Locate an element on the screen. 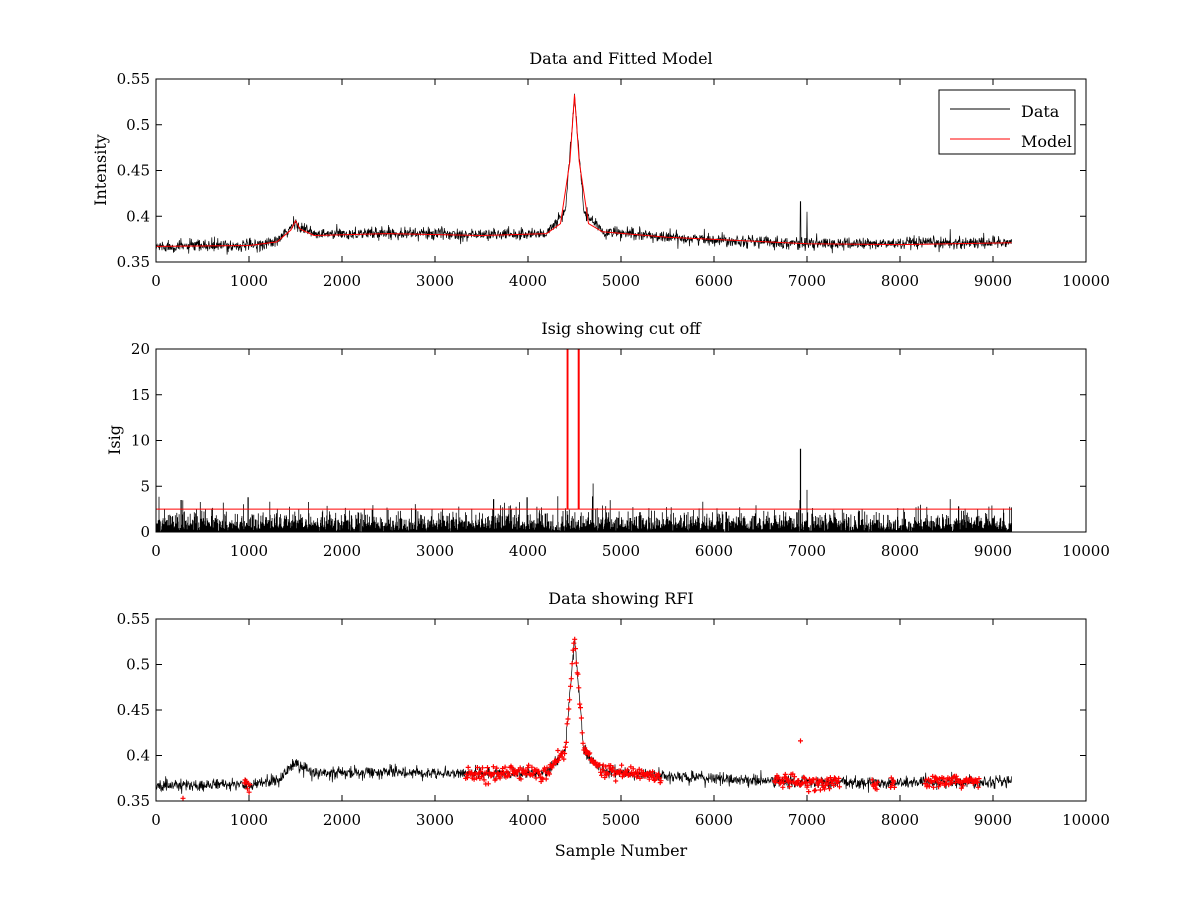  plot-area is located at coordinates (583, 718).